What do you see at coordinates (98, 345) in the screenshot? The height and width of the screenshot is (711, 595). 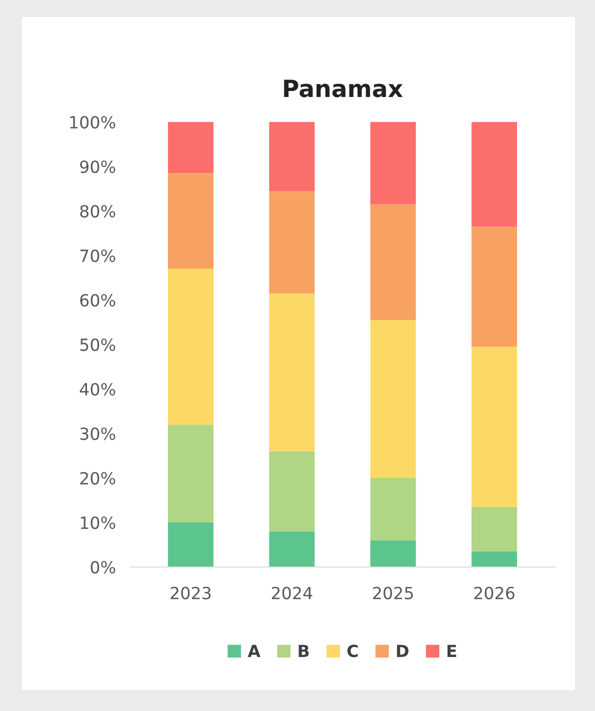 I see `y-tick-label: 50%` at bounding box center [98, 345].